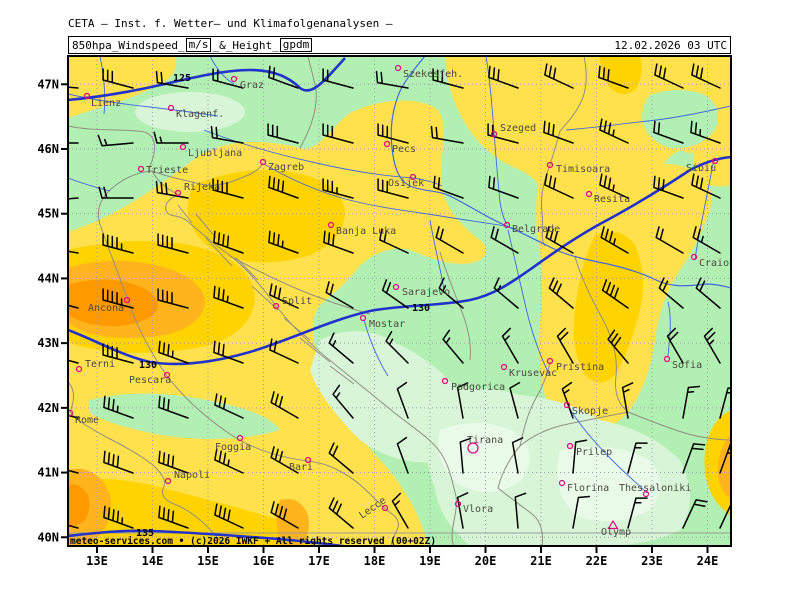 The height and width of the screenshot is (600, 800). I want to click on city-label: Ljubljana, so click(215, 153).